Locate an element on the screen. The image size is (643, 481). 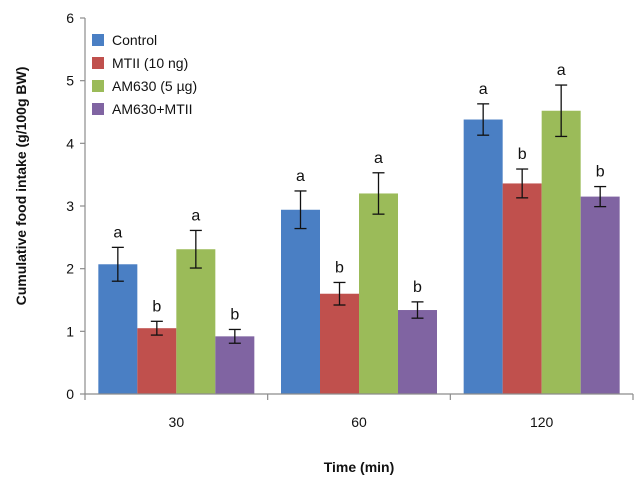
legend-label: Control is located at coordinates (134, 40).